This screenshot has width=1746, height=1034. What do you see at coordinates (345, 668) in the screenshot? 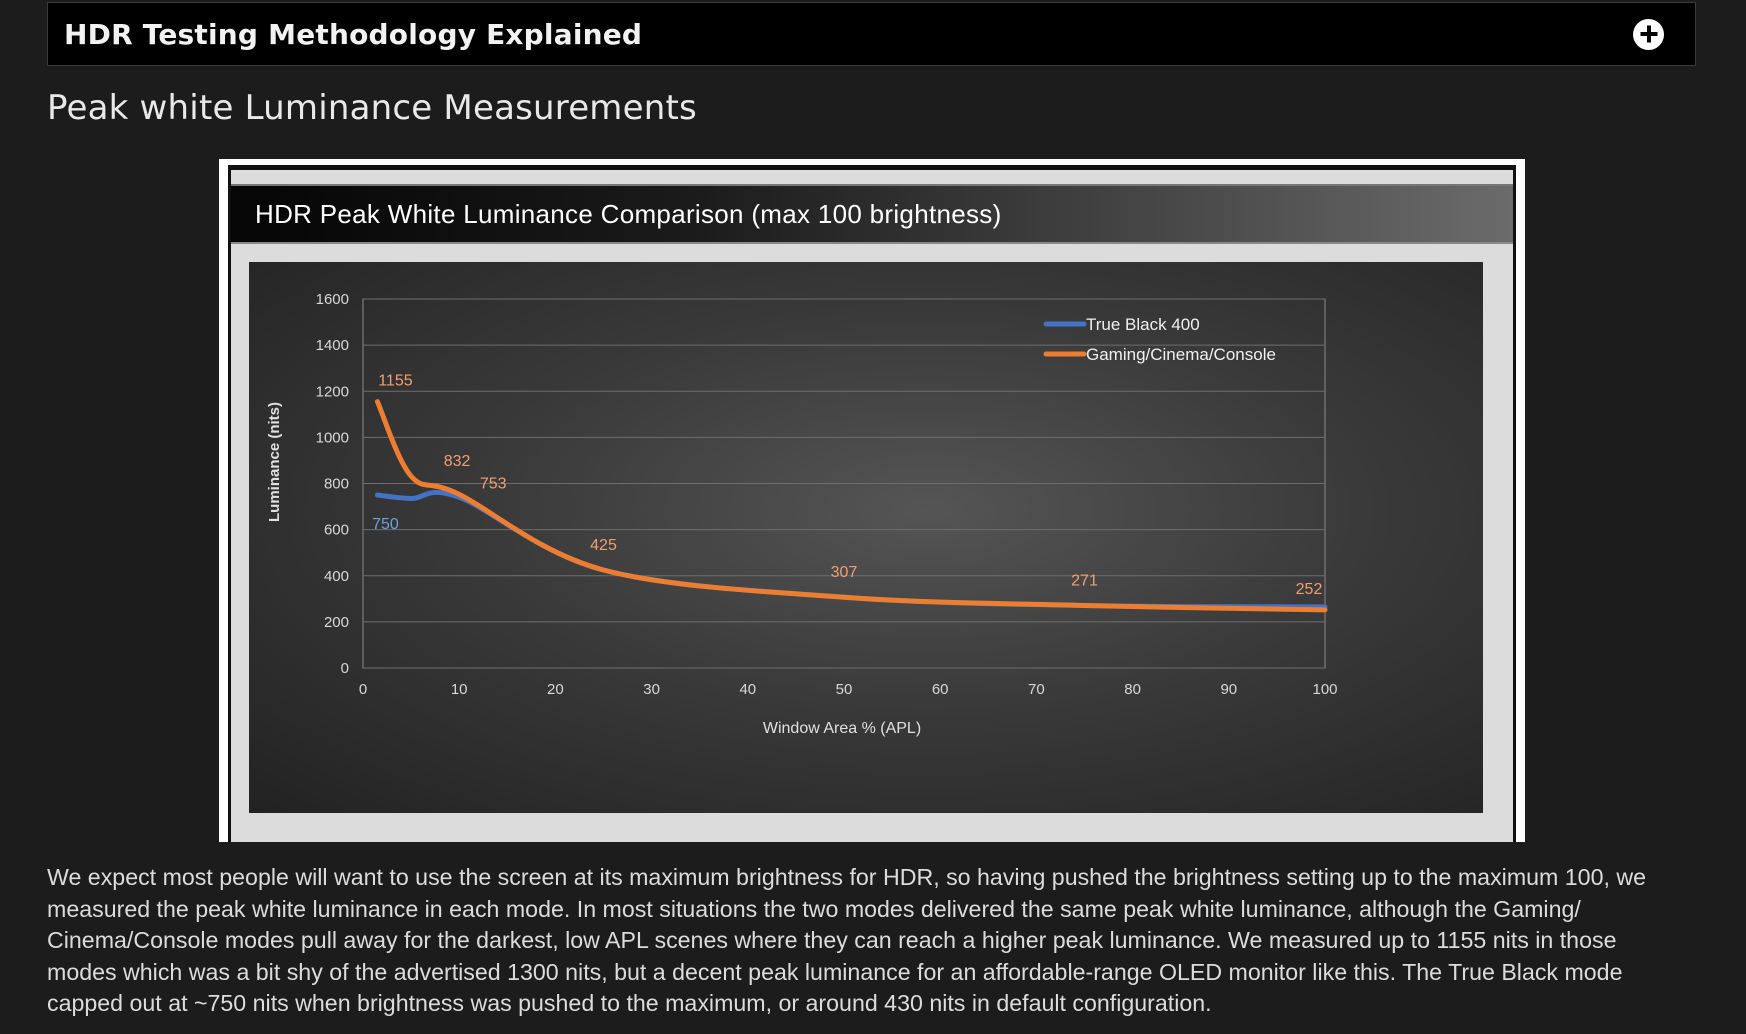
I see `y-tick-label: 0` at bounding box center [345, 668].